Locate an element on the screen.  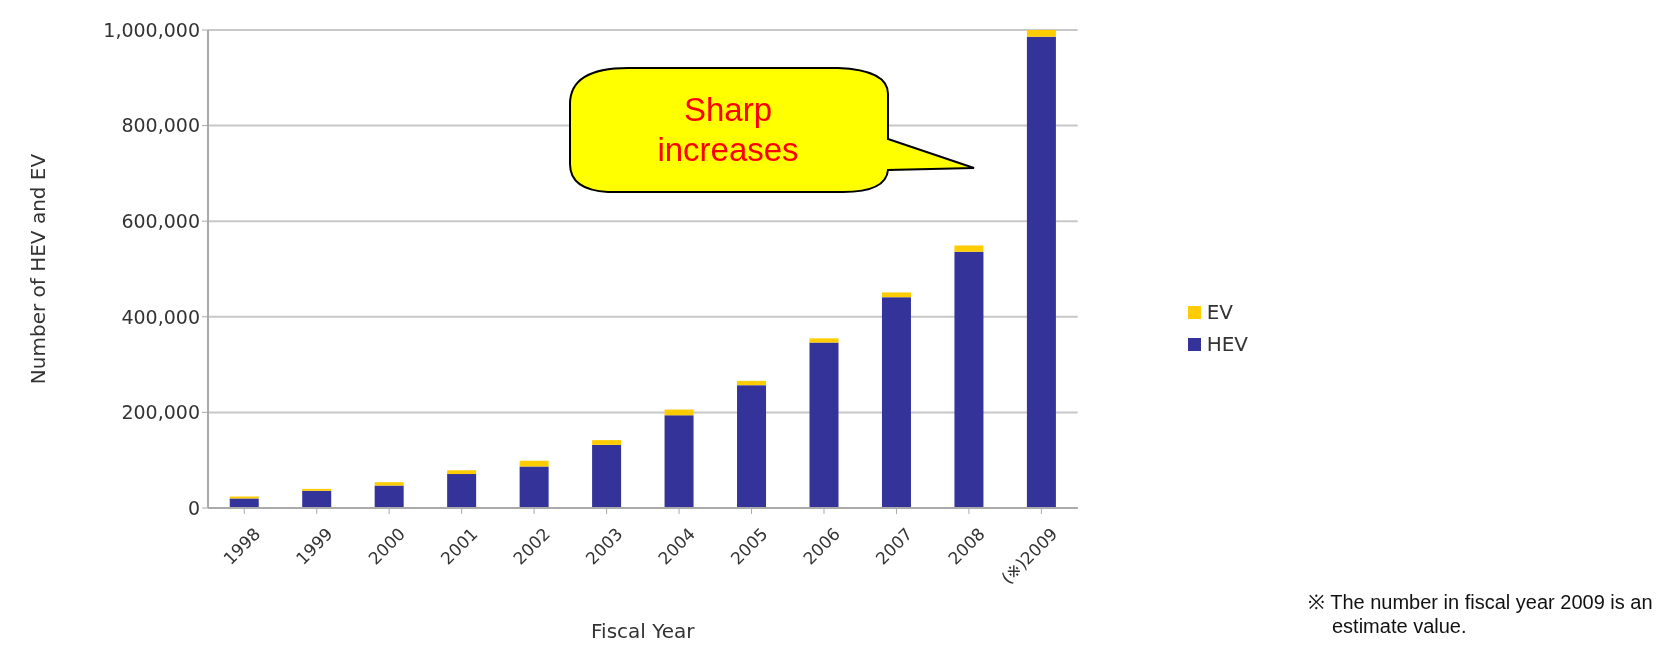
text: ※ The number in fiscal year 2009 is an estimate value. is located at coordinates (1481, 614).